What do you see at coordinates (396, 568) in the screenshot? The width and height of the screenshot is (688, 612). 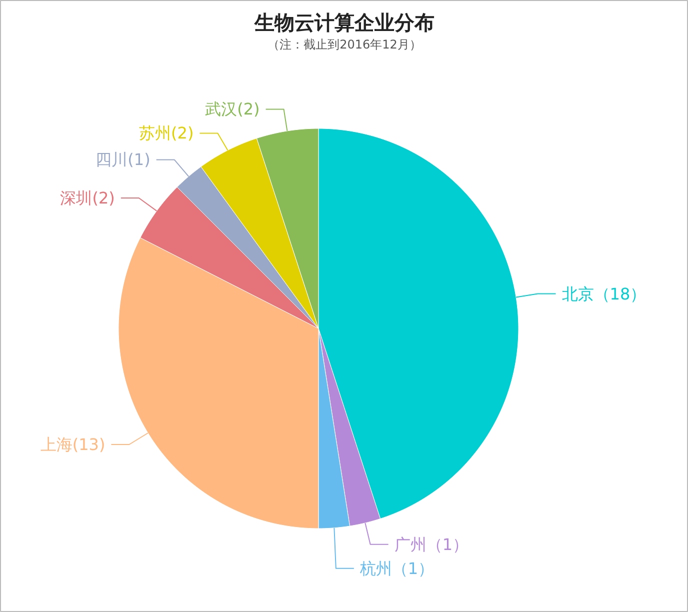 I see `slice-label: 杭州（1）` at bounding box center [396, 568].